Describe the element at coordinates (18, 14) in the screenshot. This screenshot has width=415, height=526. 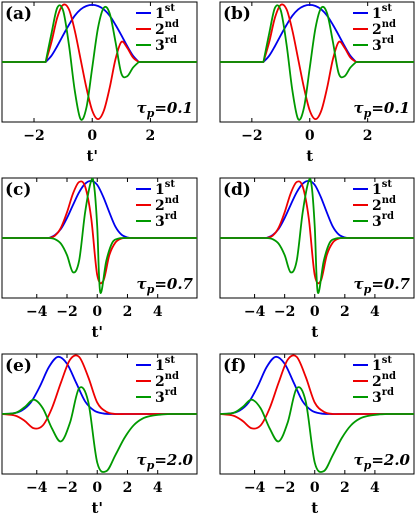
I see `panel-label: (a)` at that location.